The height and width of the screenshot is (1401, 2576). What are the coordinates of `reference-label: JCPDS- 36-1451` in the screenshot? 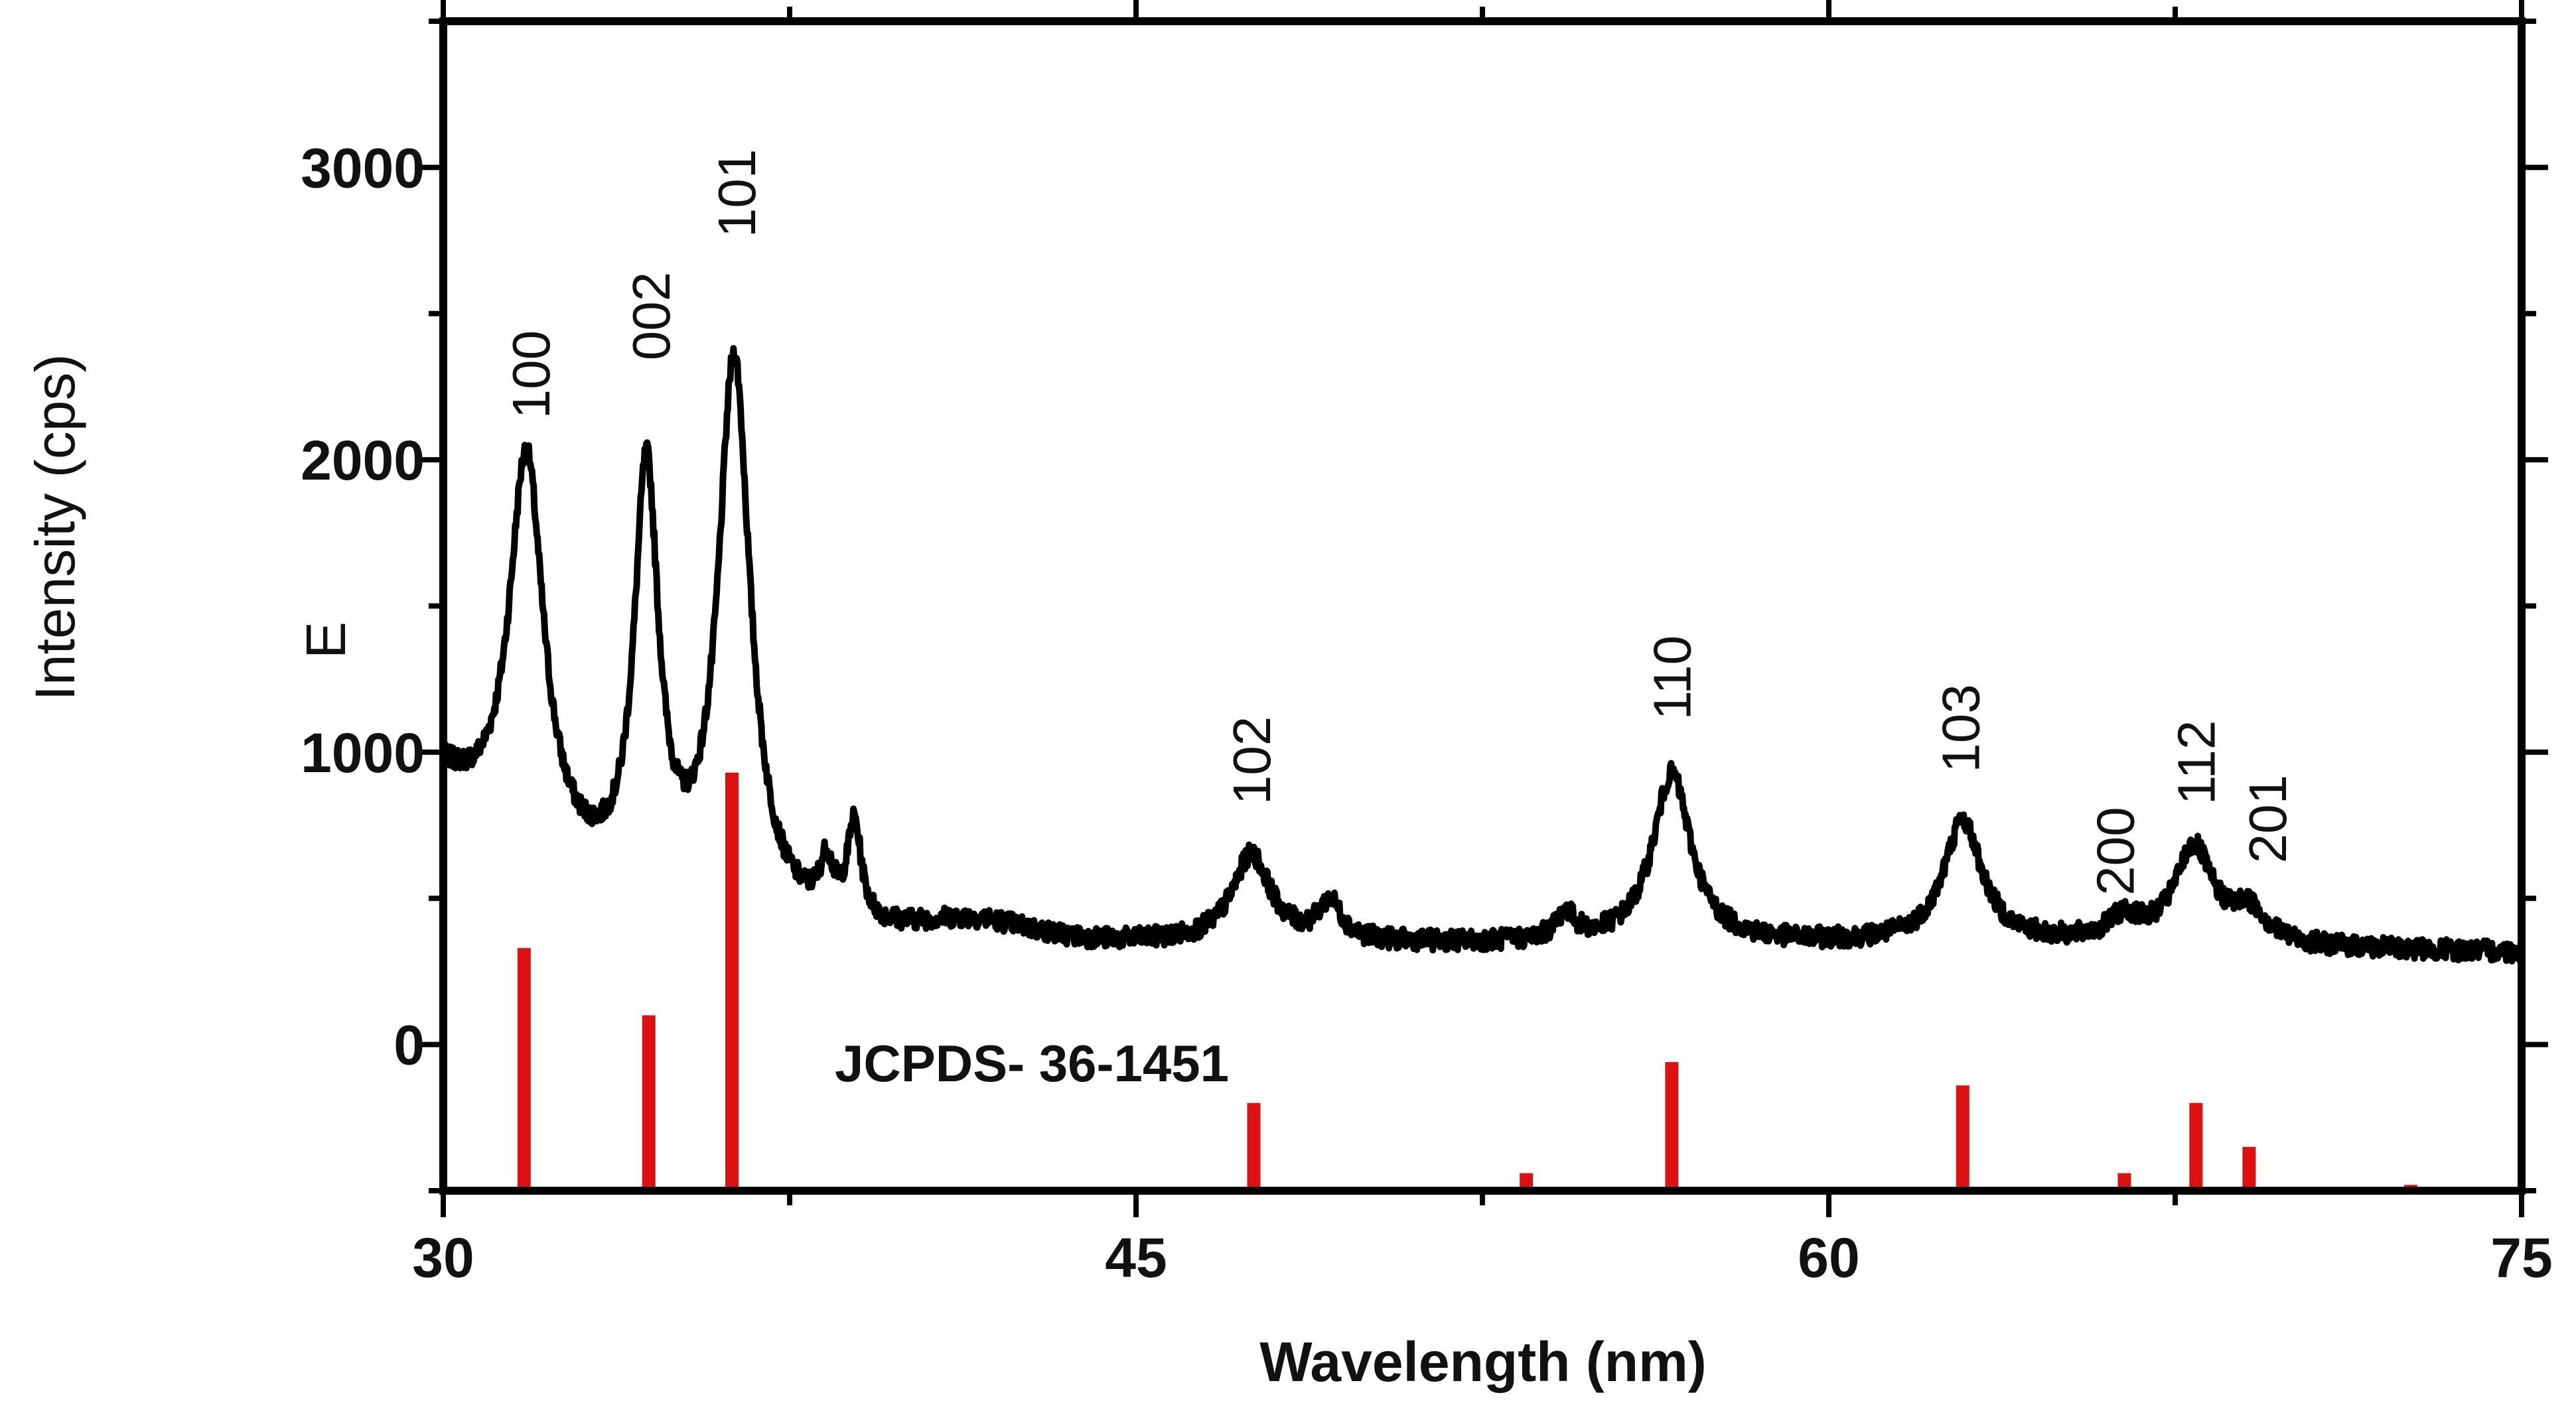 It's located at (1032, 1063).